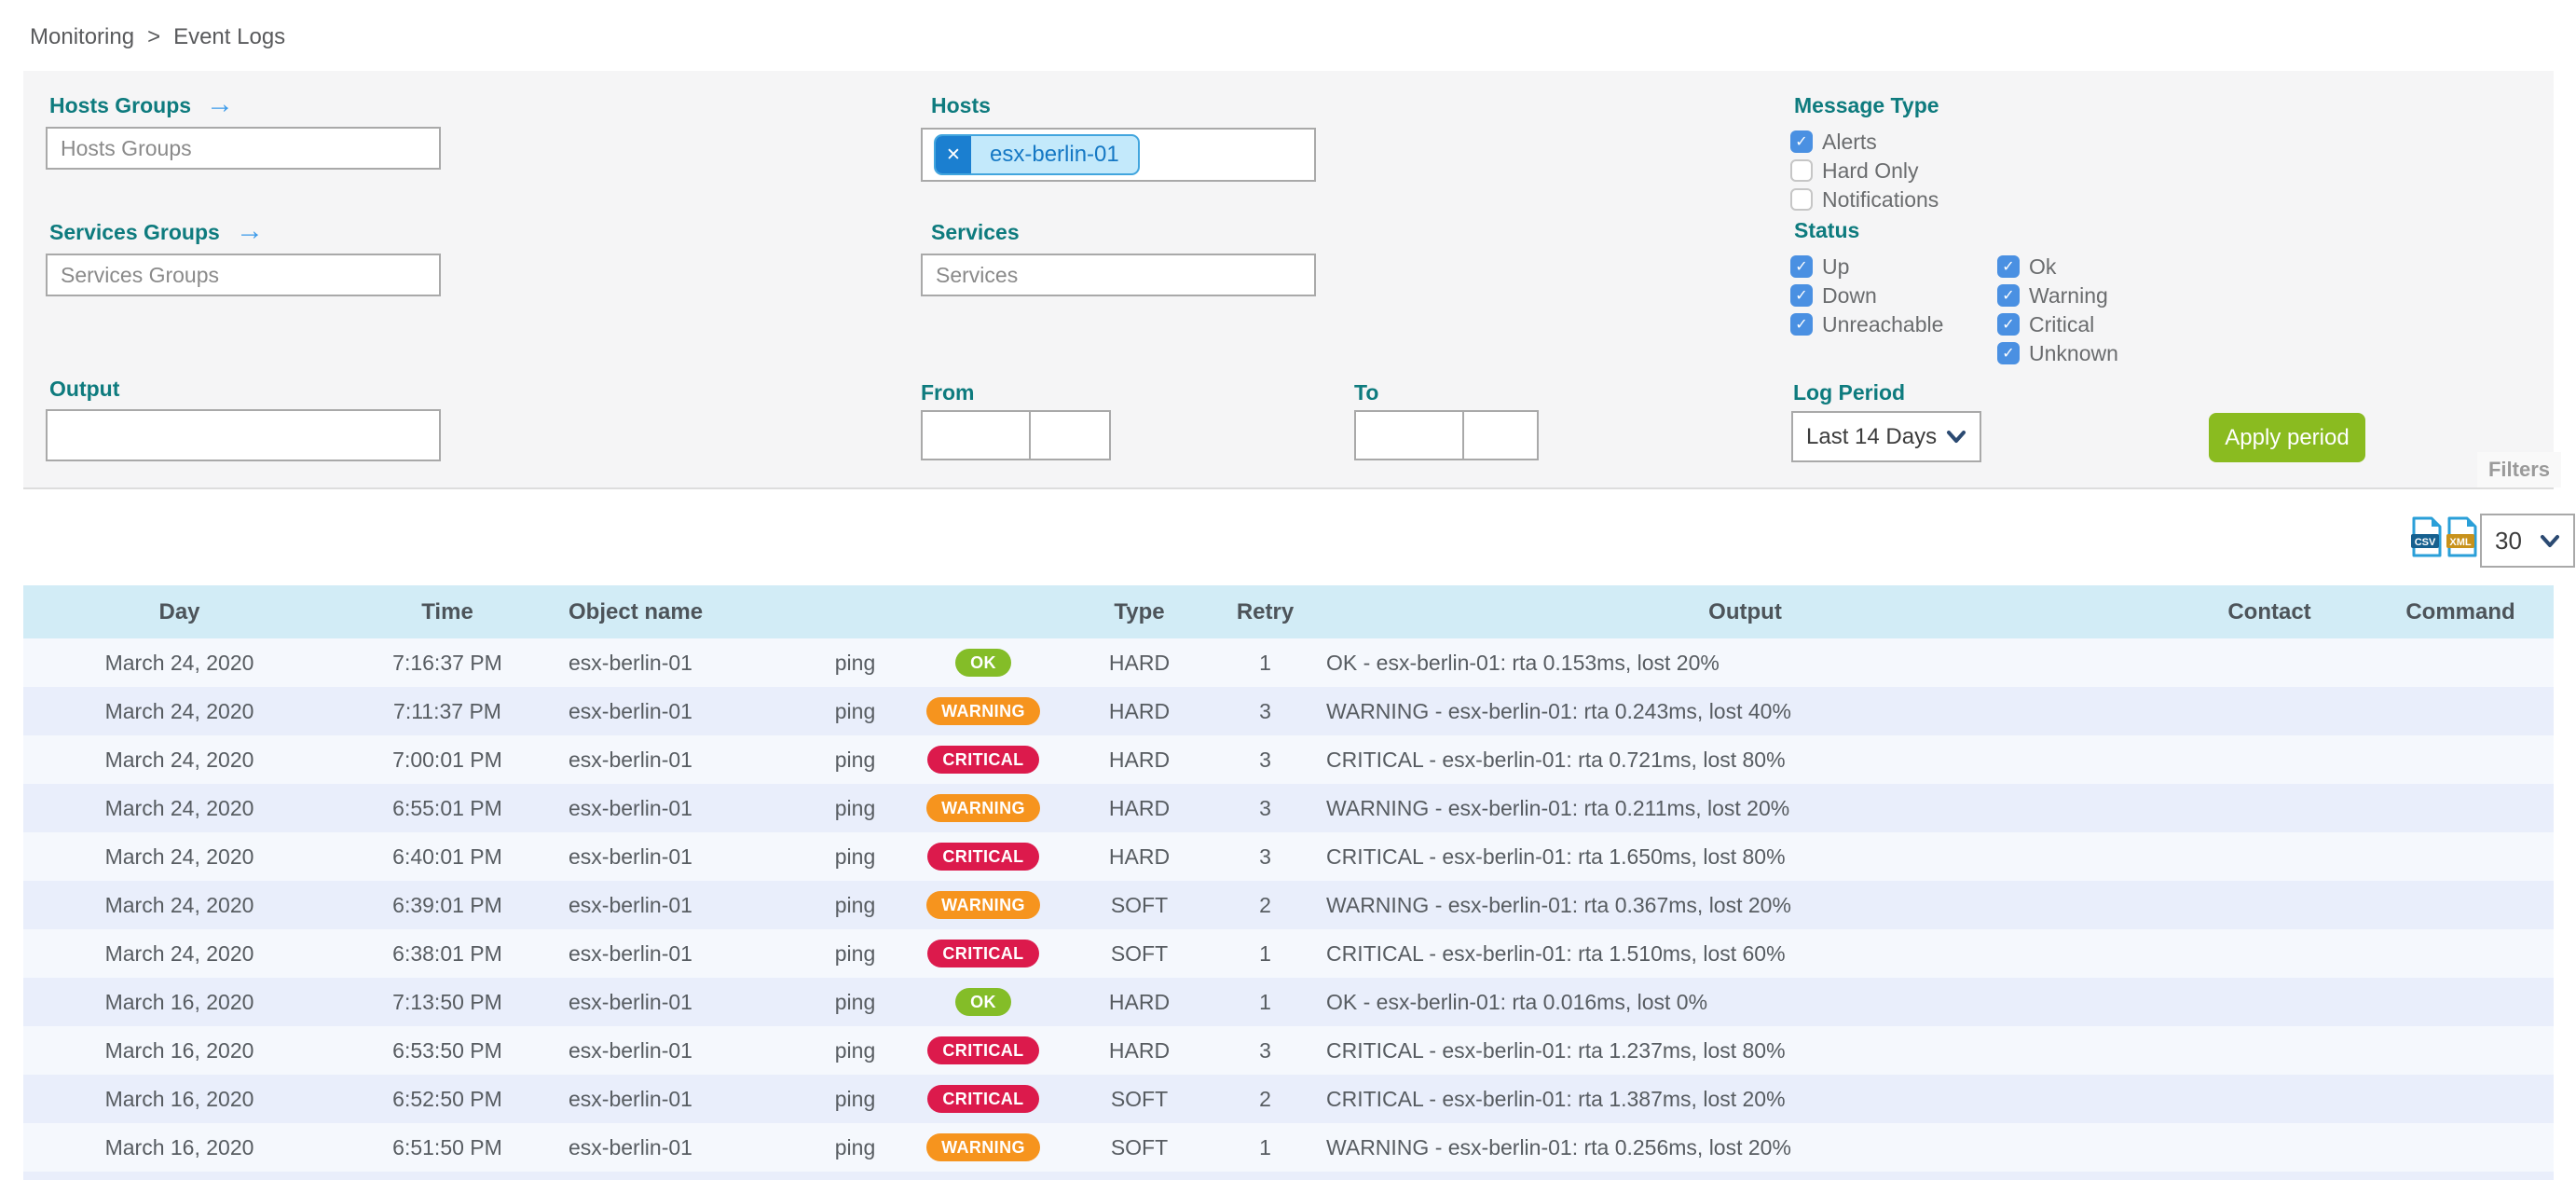 This screenshot has height=1180, width=2576. I want to click on checkbox-up: ✓ Up, so click(1866, 267).